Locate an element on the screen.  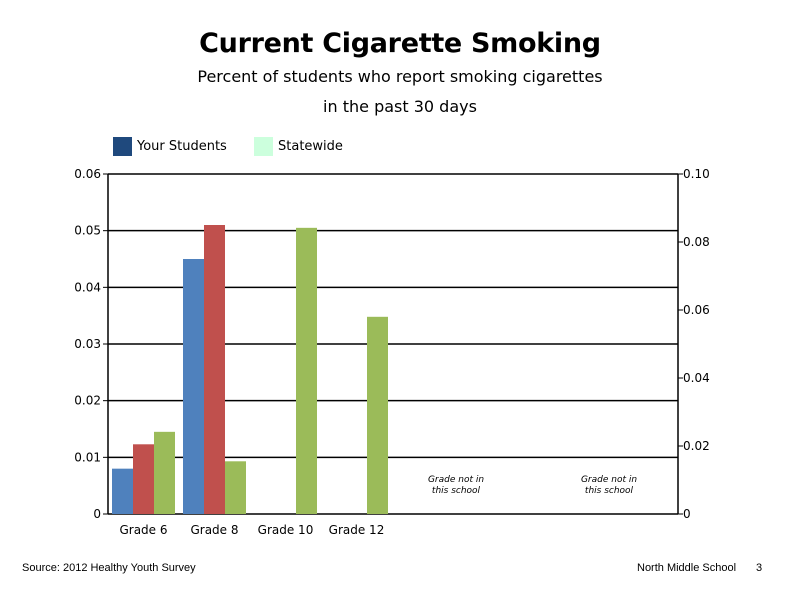
footer-source: Source: 2012 Healthy Youth Survey is located at coordinates (109, 568).